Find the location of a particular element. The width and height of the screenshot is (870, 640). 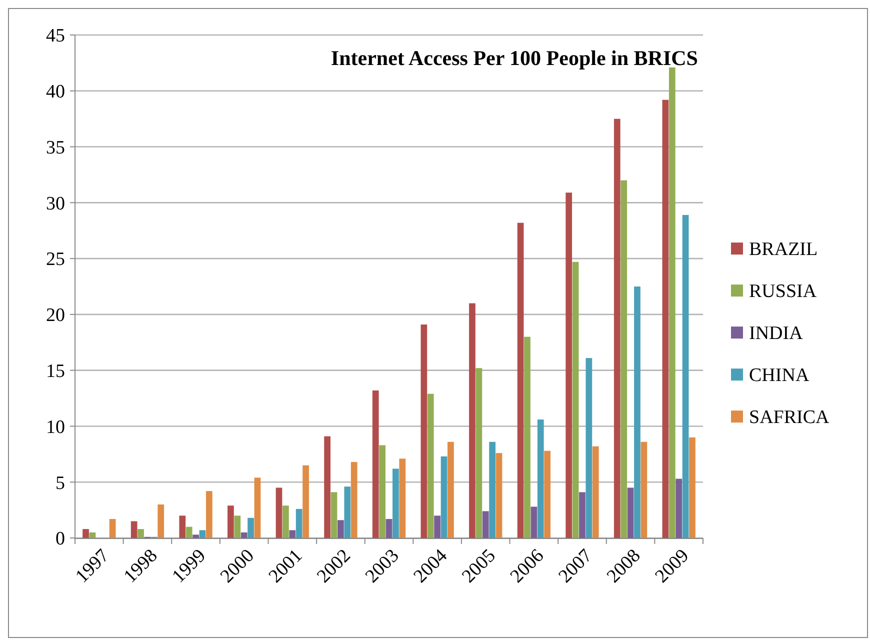

y-tick-label: 30 is located at coordinates (55, 203).